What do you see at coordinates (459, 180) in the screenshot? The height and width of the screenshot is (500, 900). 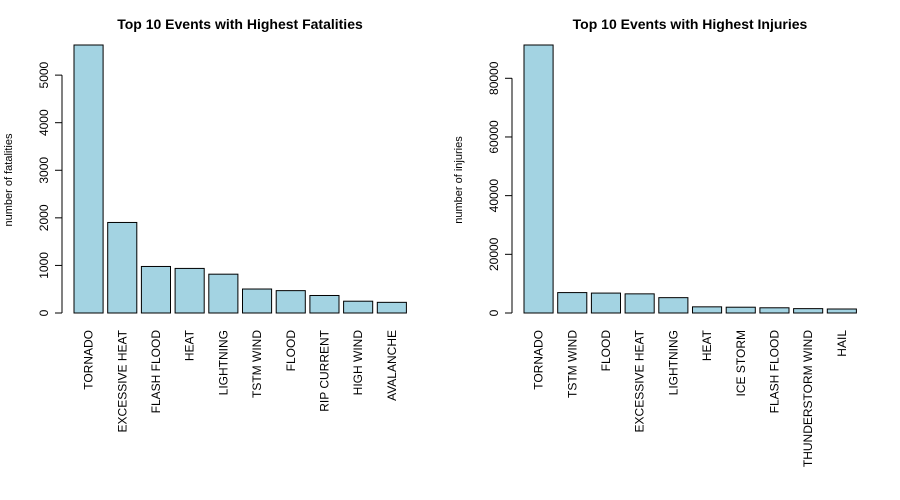 I see `y-axis-label: number of injuries` at bounding box center [459, 180].